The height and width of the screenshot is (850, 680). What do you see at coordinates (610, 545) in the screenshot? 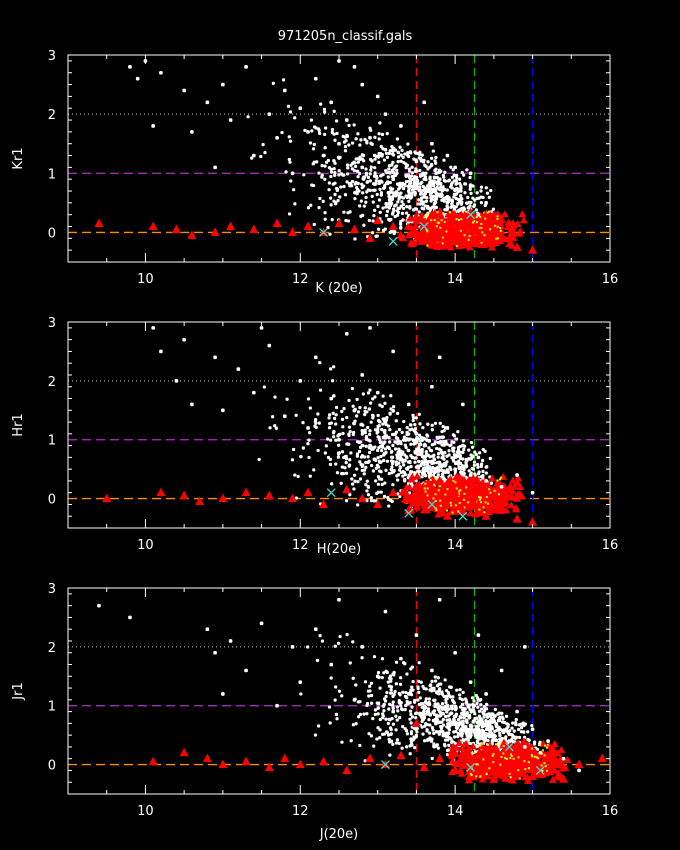
I see `x-tick-label: 16` at bounding box center [610, 545].